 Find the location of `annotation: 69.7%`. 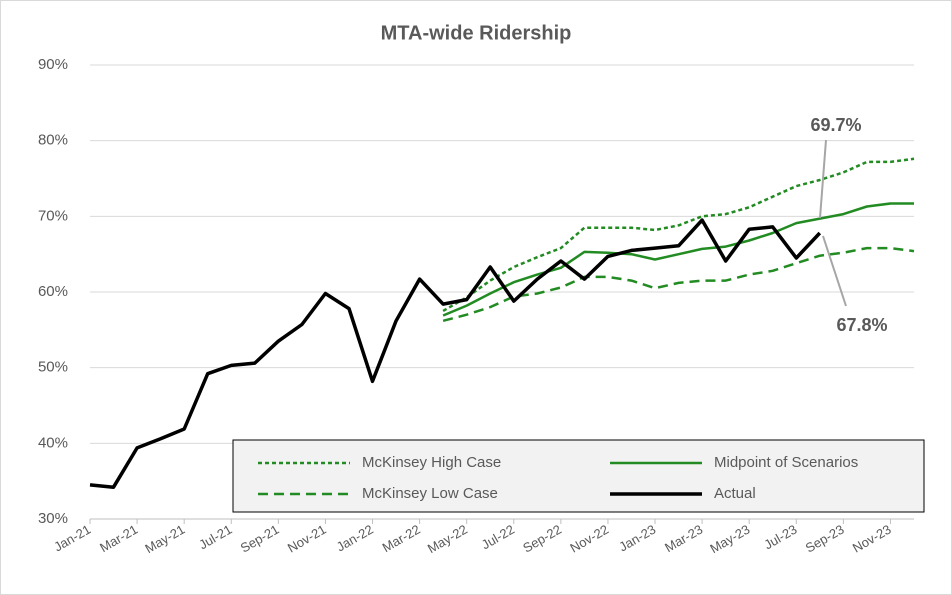

annotation: 69.7% is located at coordinates (835, 125).